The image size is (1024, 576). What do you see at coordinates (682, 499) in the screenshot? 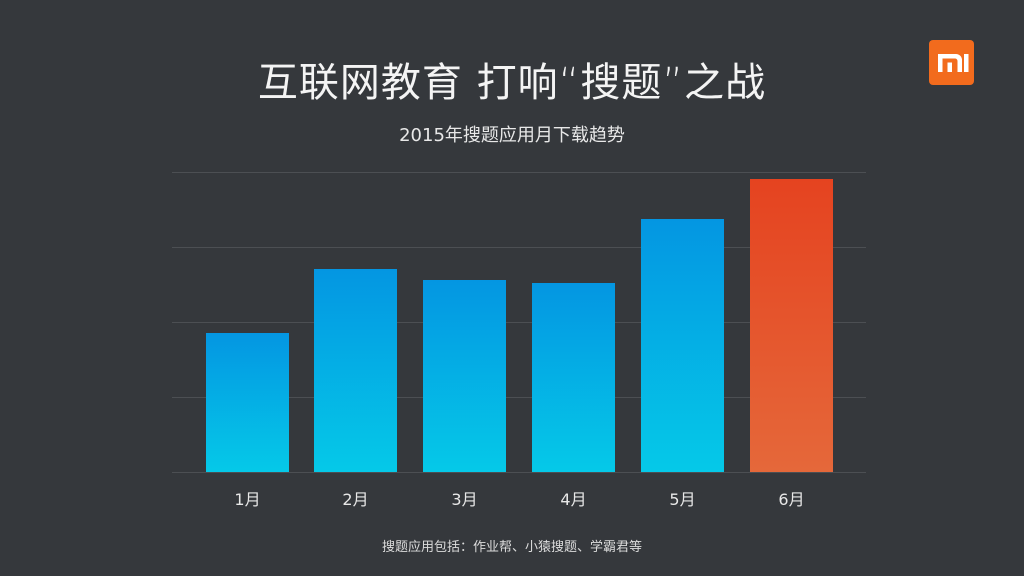
I see `x-axis-label: 5月` at bounding box center [682, 499].